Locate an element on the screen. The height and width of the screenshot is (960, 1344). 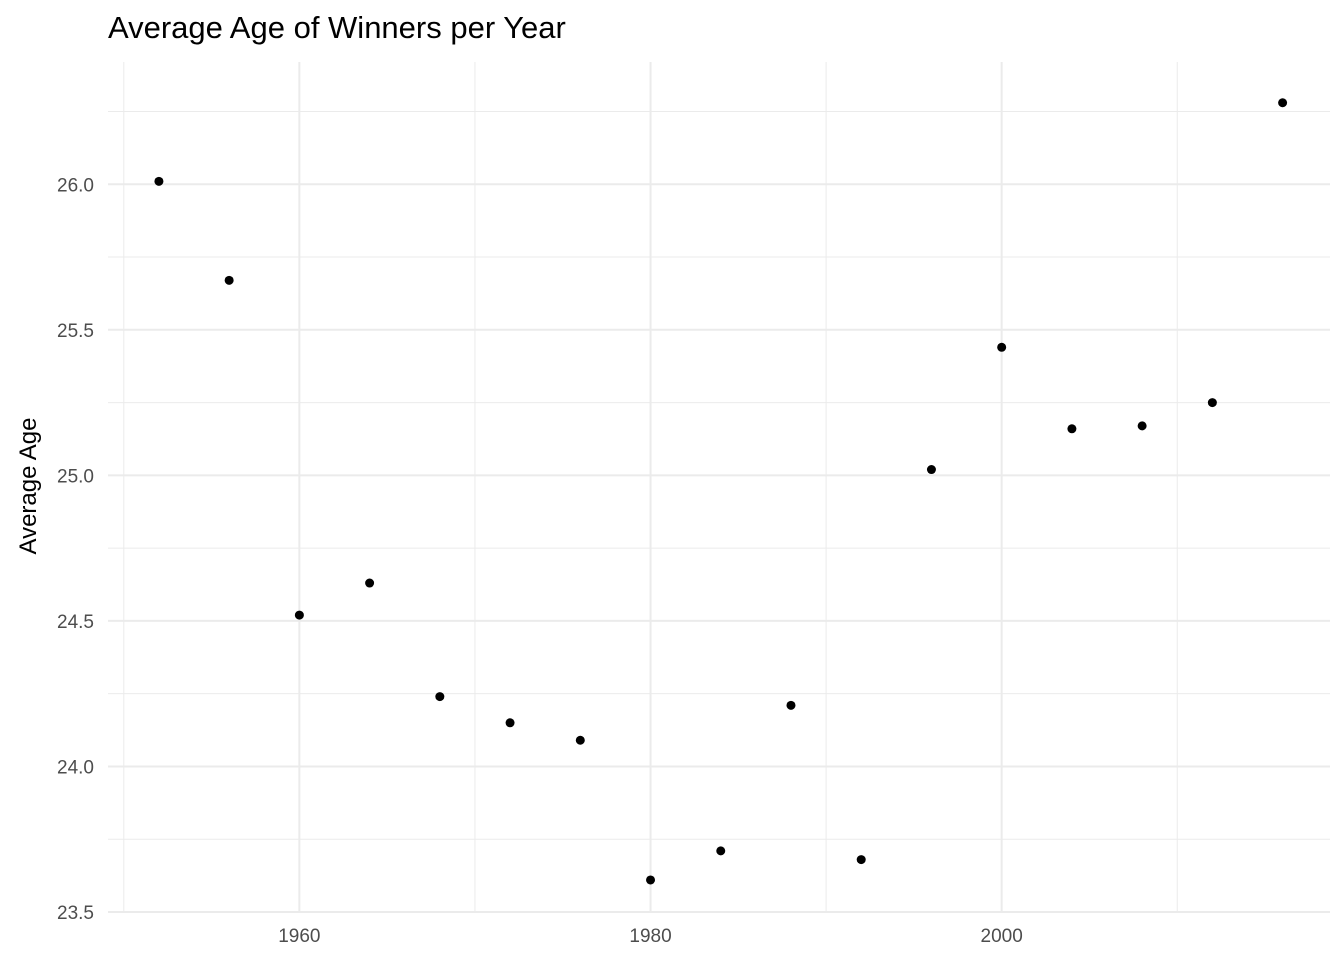
x-tick-label: 1980 is located at coordinates (650, 936).